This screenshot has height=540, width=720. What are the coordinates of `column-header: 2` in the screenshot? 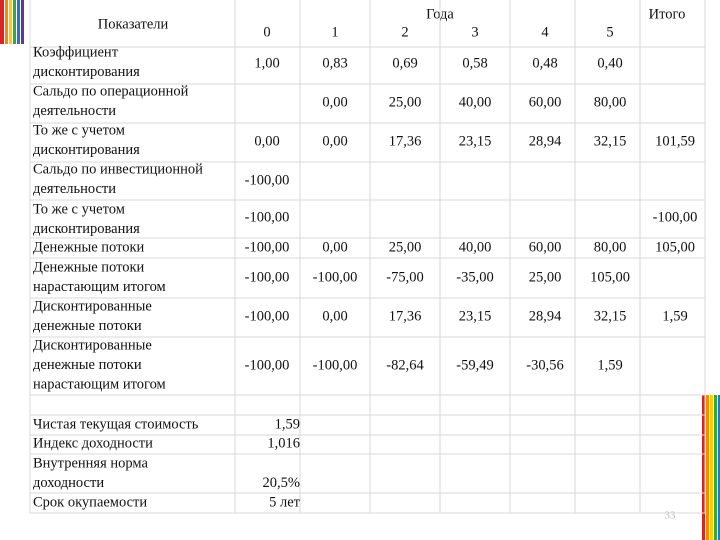 It's located at (404, 32).